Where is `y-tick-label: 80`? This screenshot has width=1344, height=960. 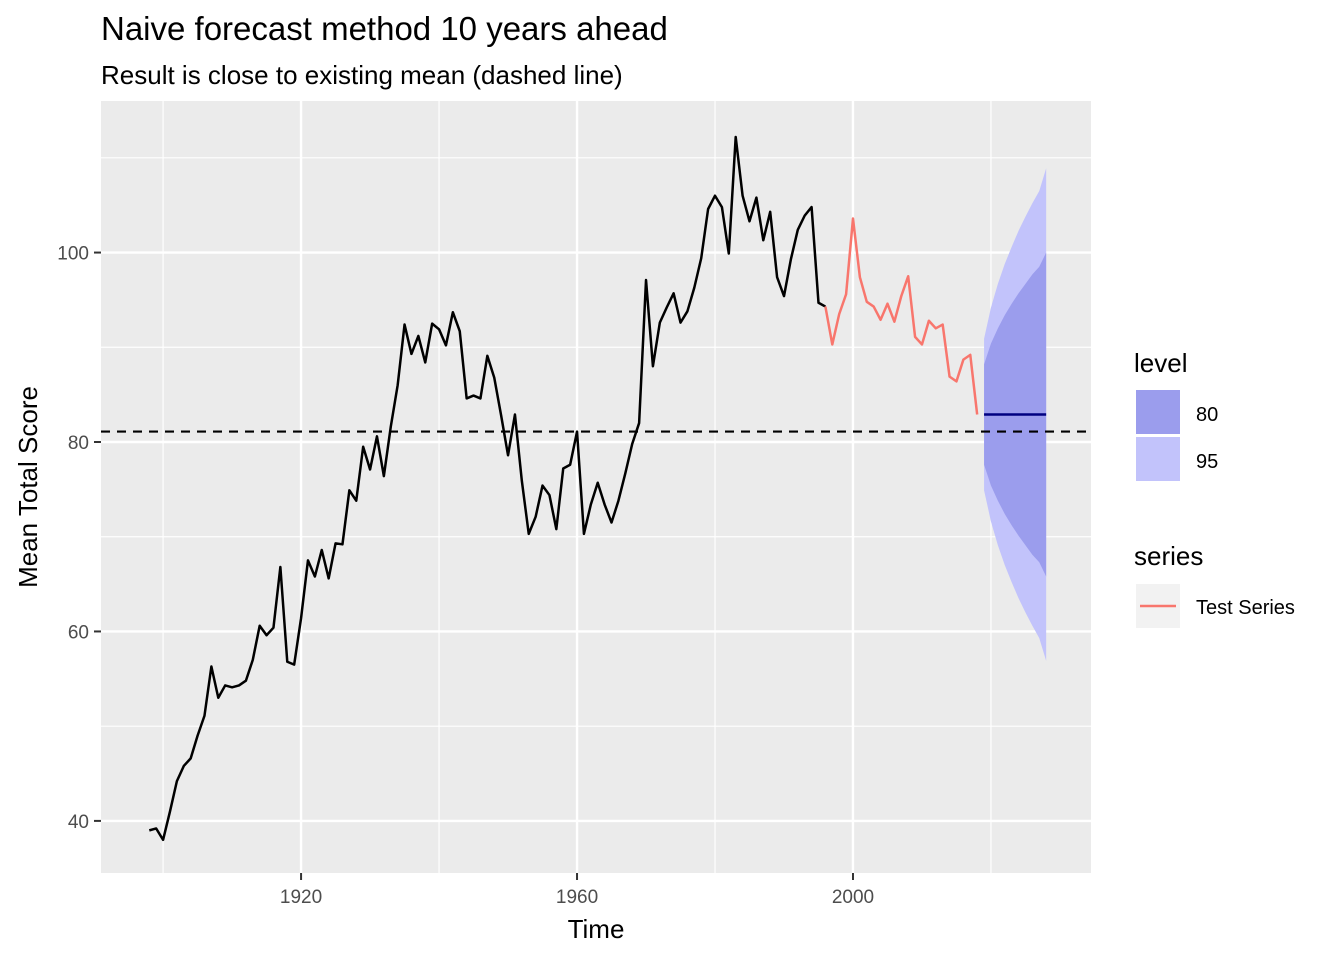 y-tick-label: 80 is located at coordinates (78, 443).